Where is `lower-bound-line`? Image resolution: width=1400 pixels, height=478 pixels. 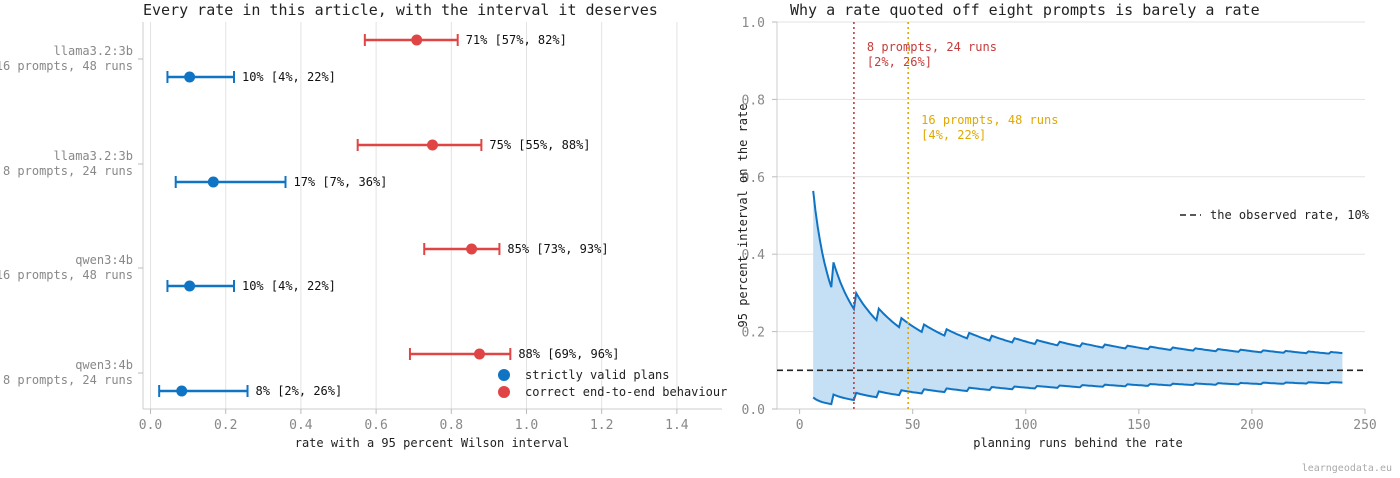 lower-bound-line is located at coordinates (1077, 393).